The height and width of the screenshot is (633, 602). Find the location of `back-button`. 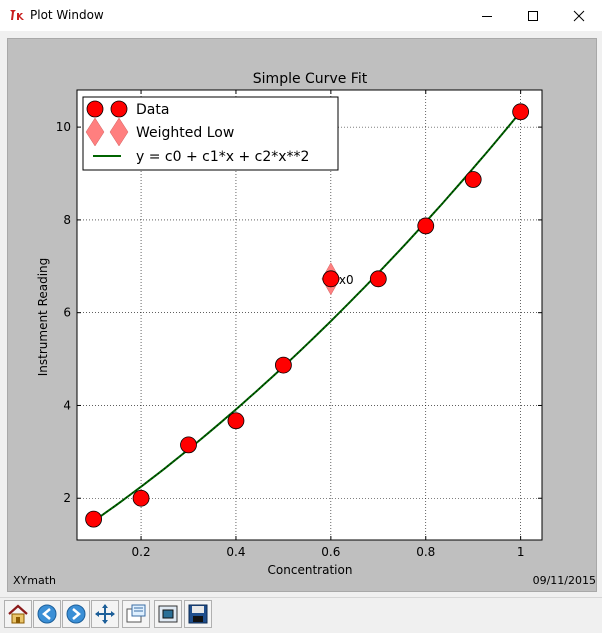

back-button is located at coordinates (47, 614).